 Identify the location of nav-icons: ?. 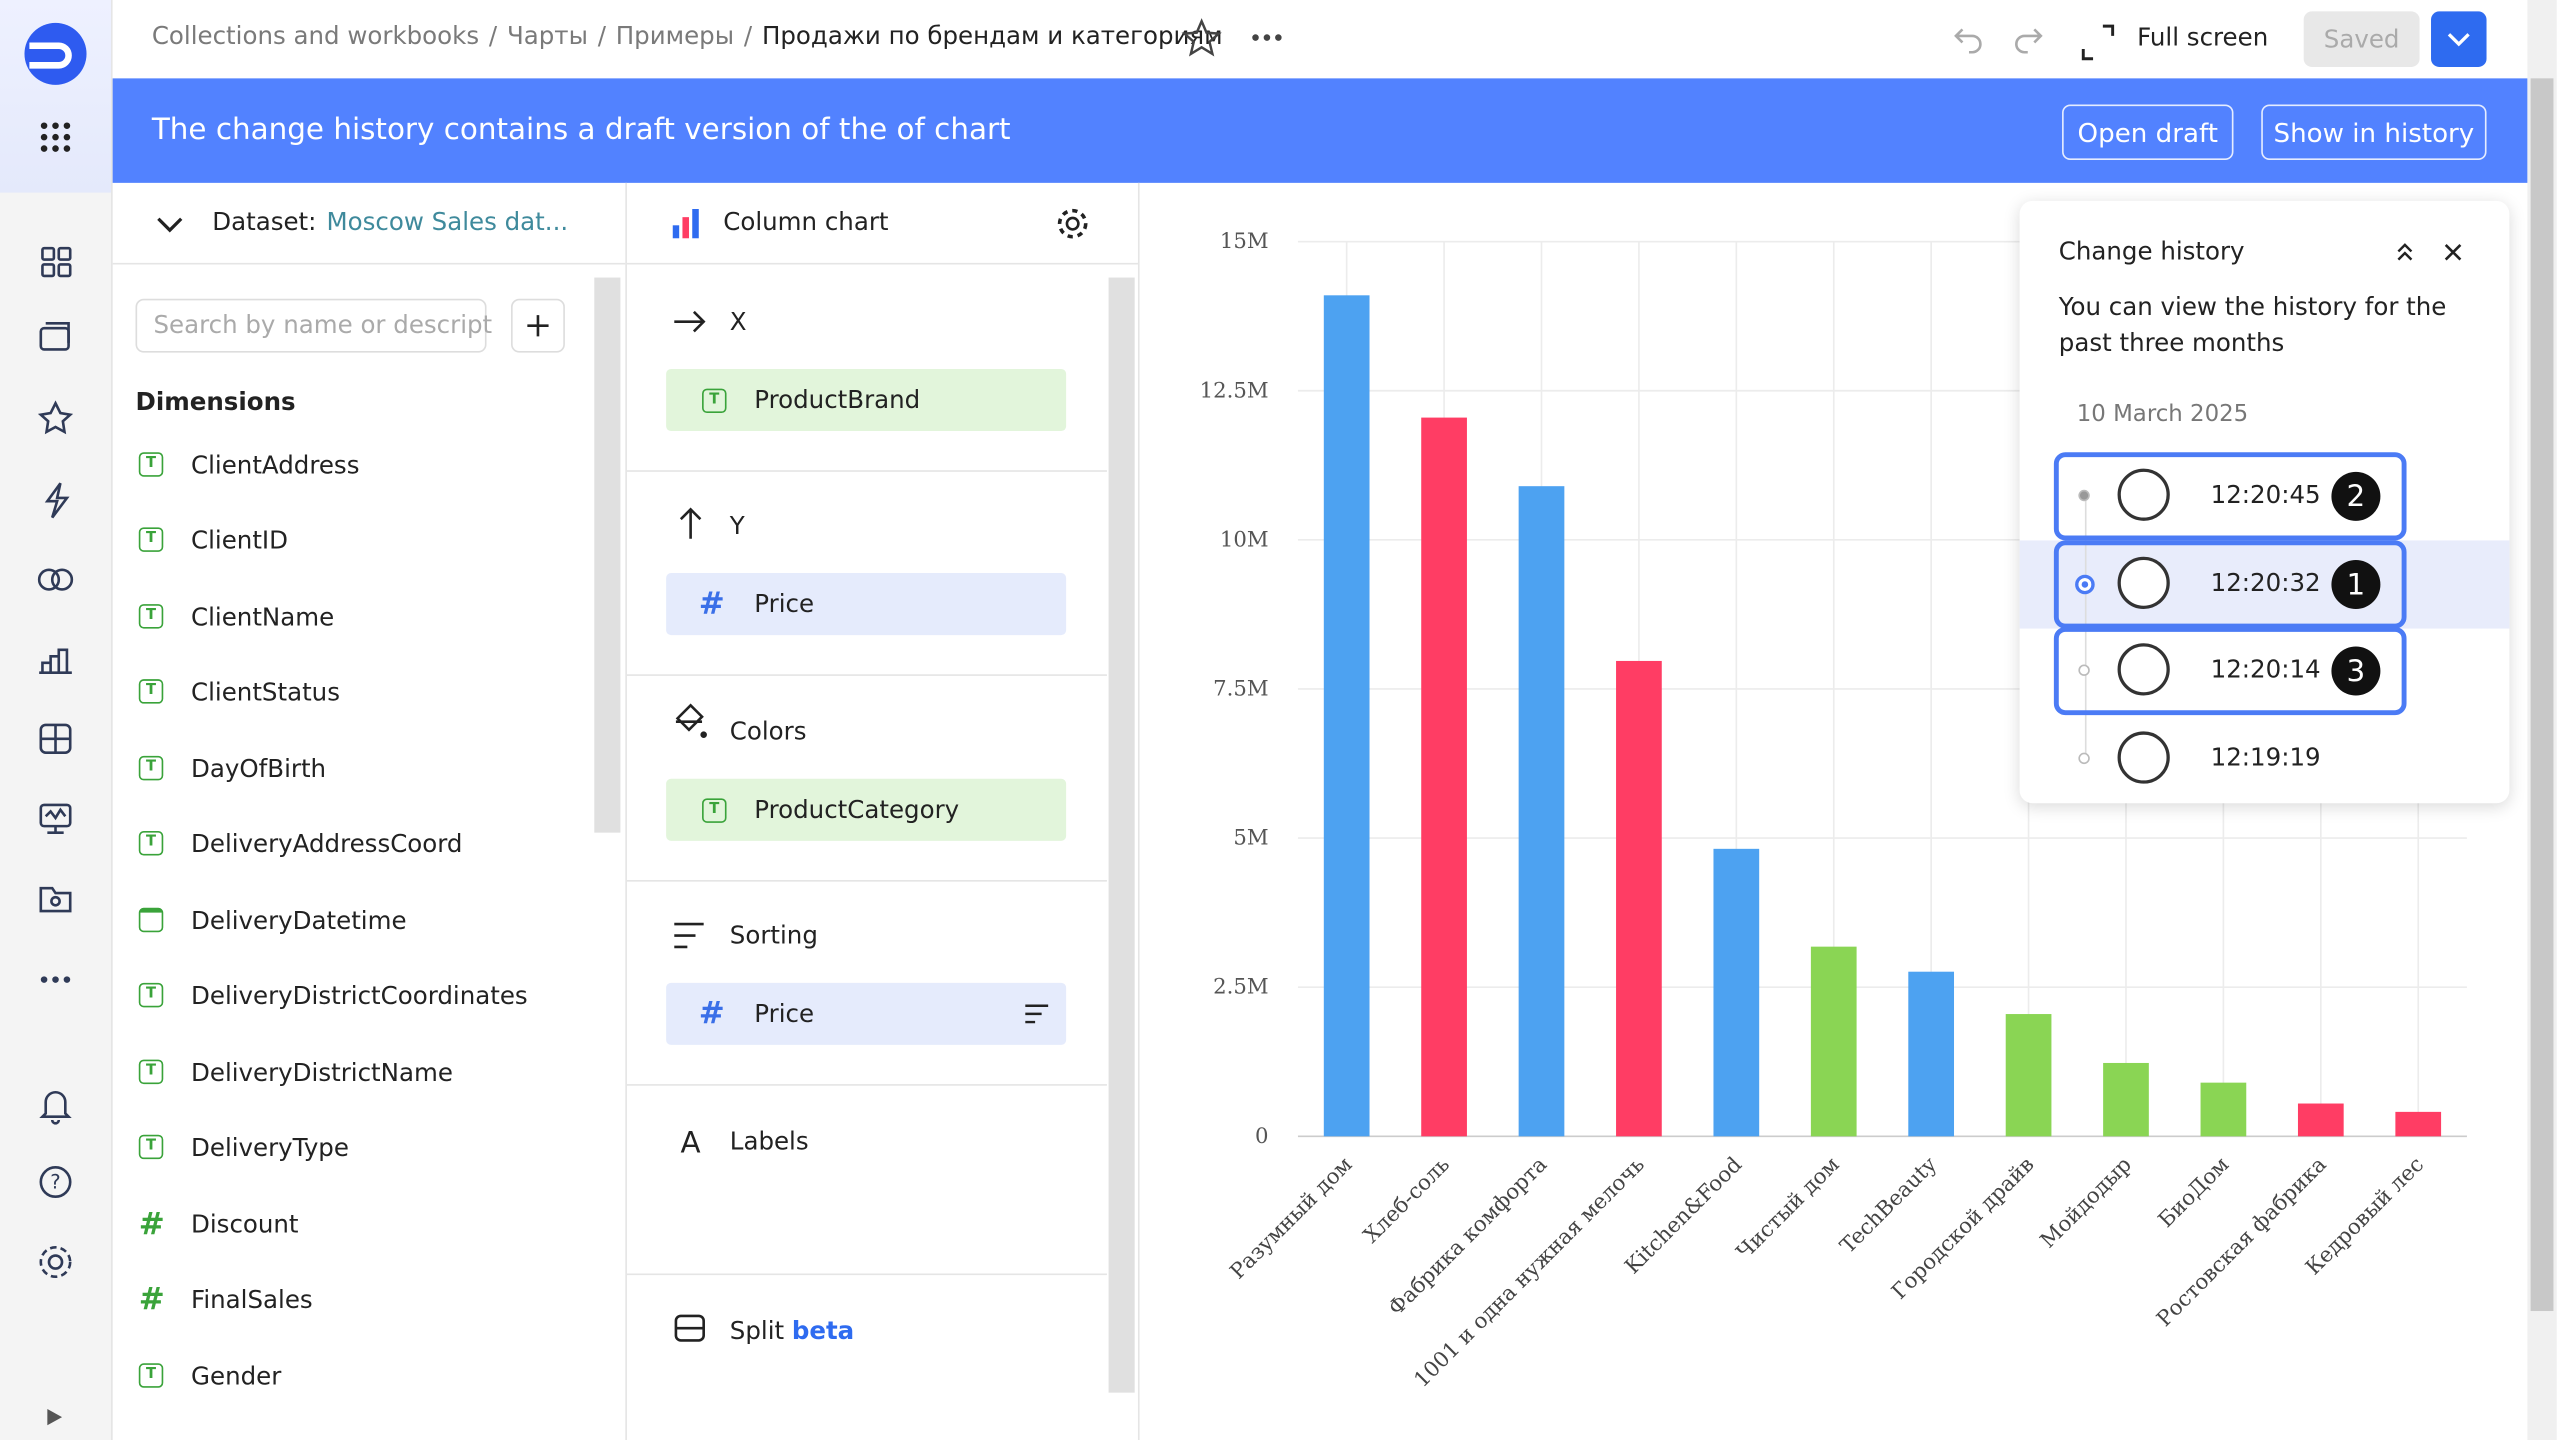
(55, 724).